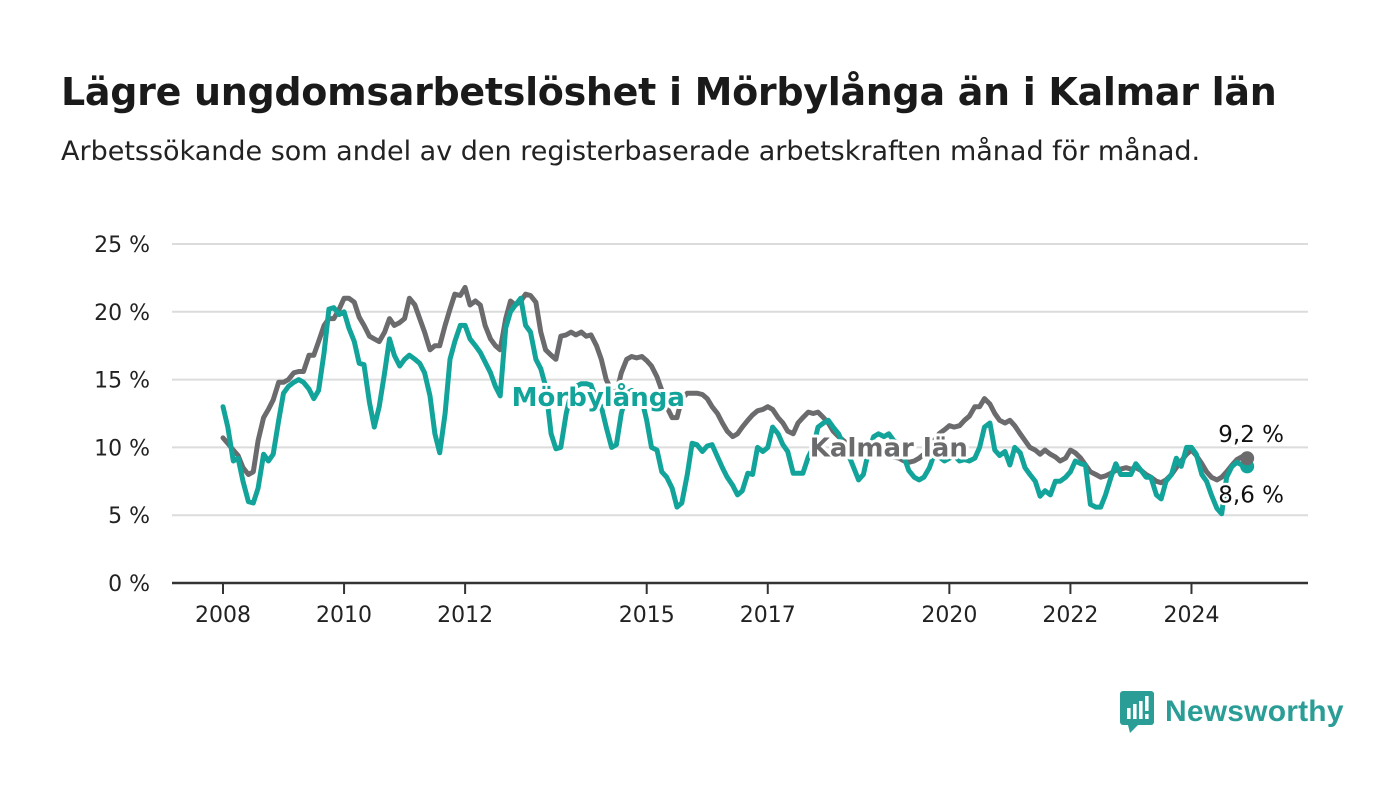  What do you see at coordinates (1254, 711) in the screenshot?
I see `brand-name: Newsworthy` at bounding box center [1254, 711].